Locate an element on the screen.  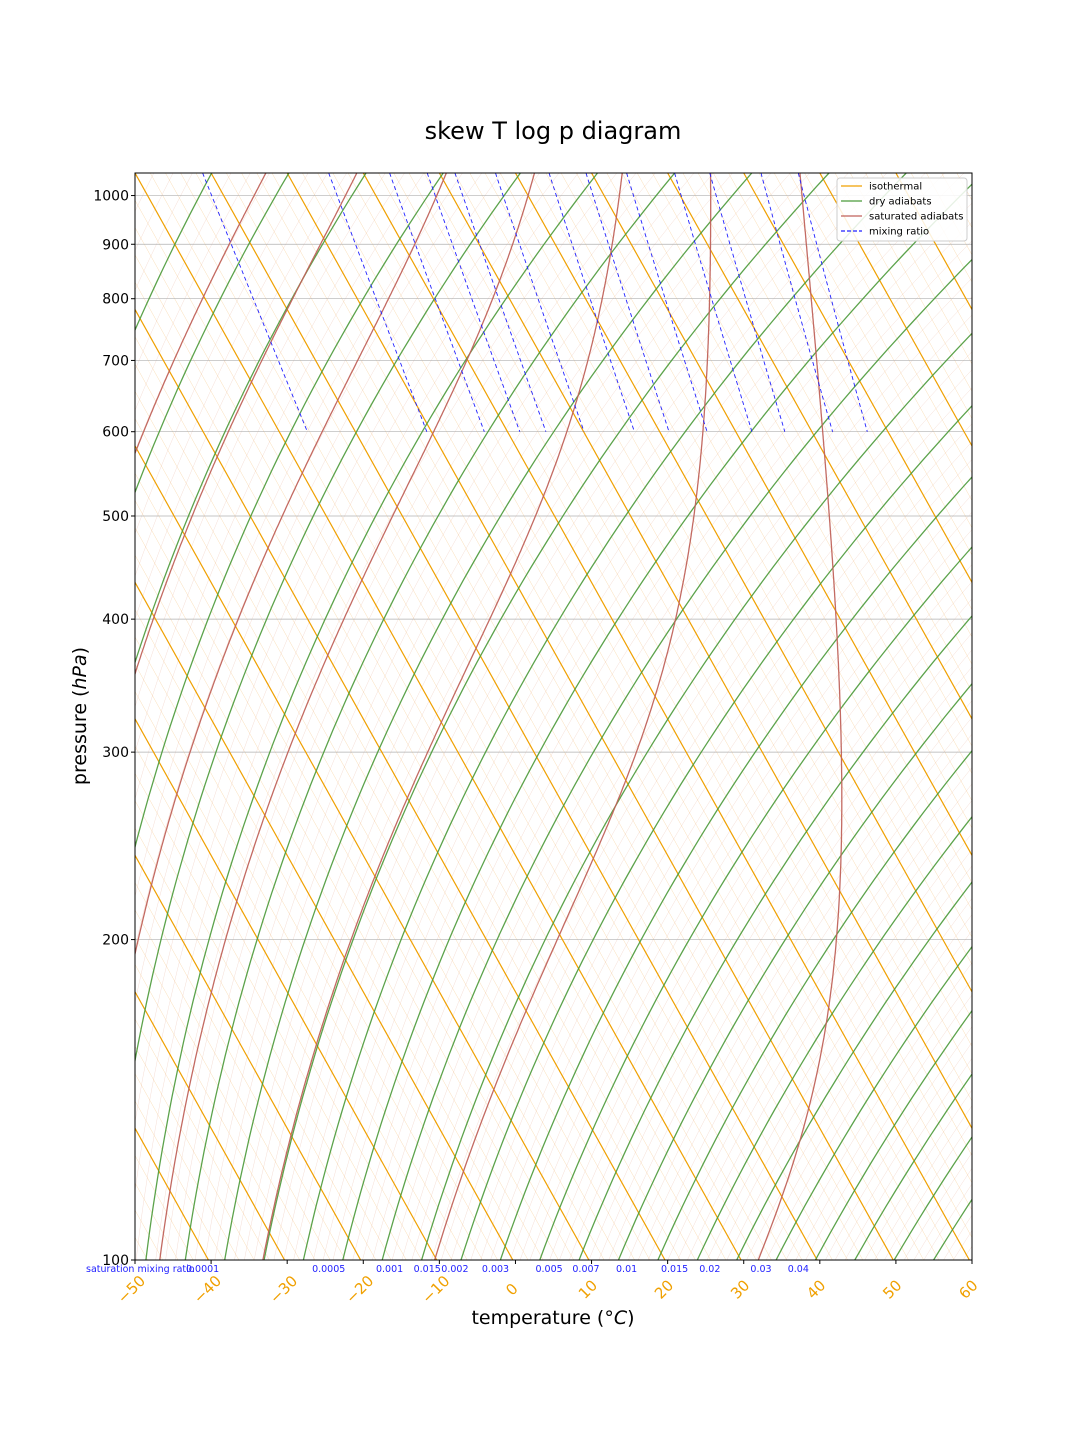
legend-label: saturated adiabats is located at coordinates (916, 217).